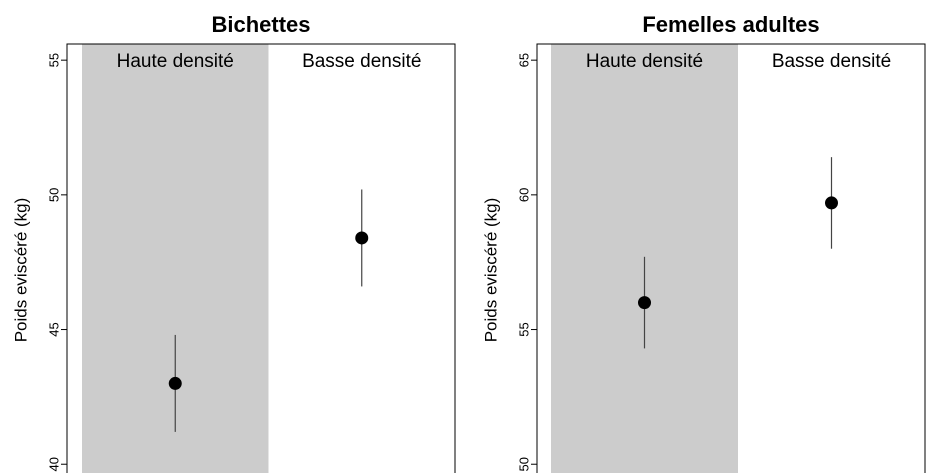 The width and height of the screenshot is (926, 473). I want to click on y-tick-label: 60, so click(523, 195).